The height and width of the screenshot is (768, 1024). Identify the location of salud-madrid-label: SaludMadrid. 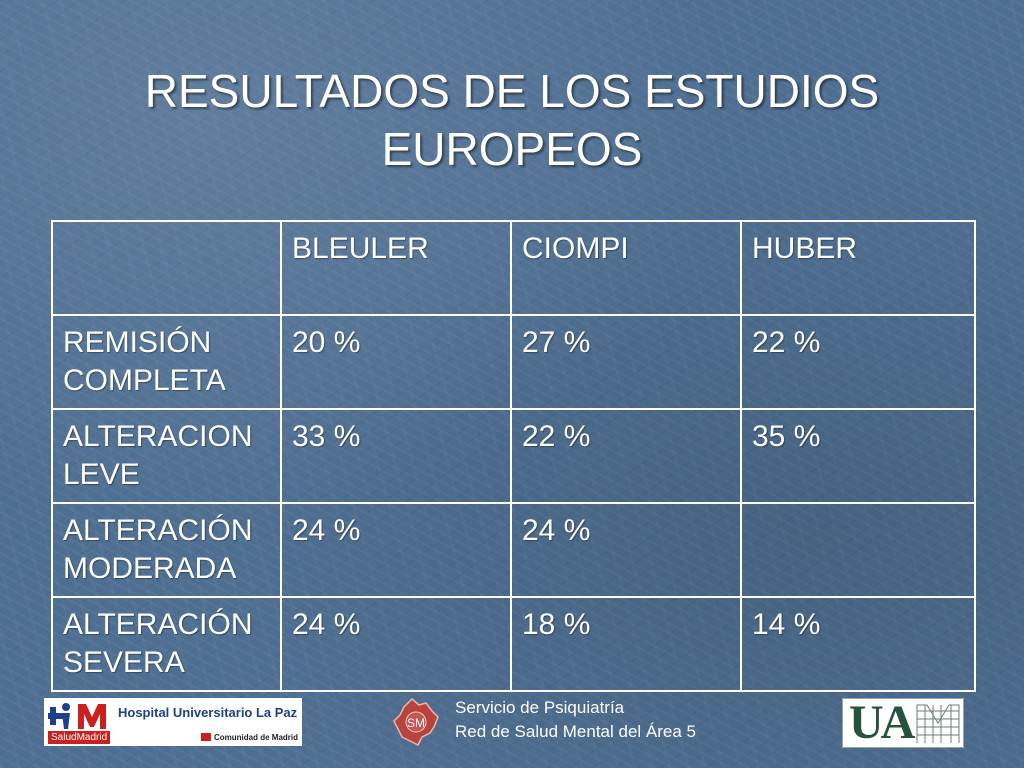
(79, 737).